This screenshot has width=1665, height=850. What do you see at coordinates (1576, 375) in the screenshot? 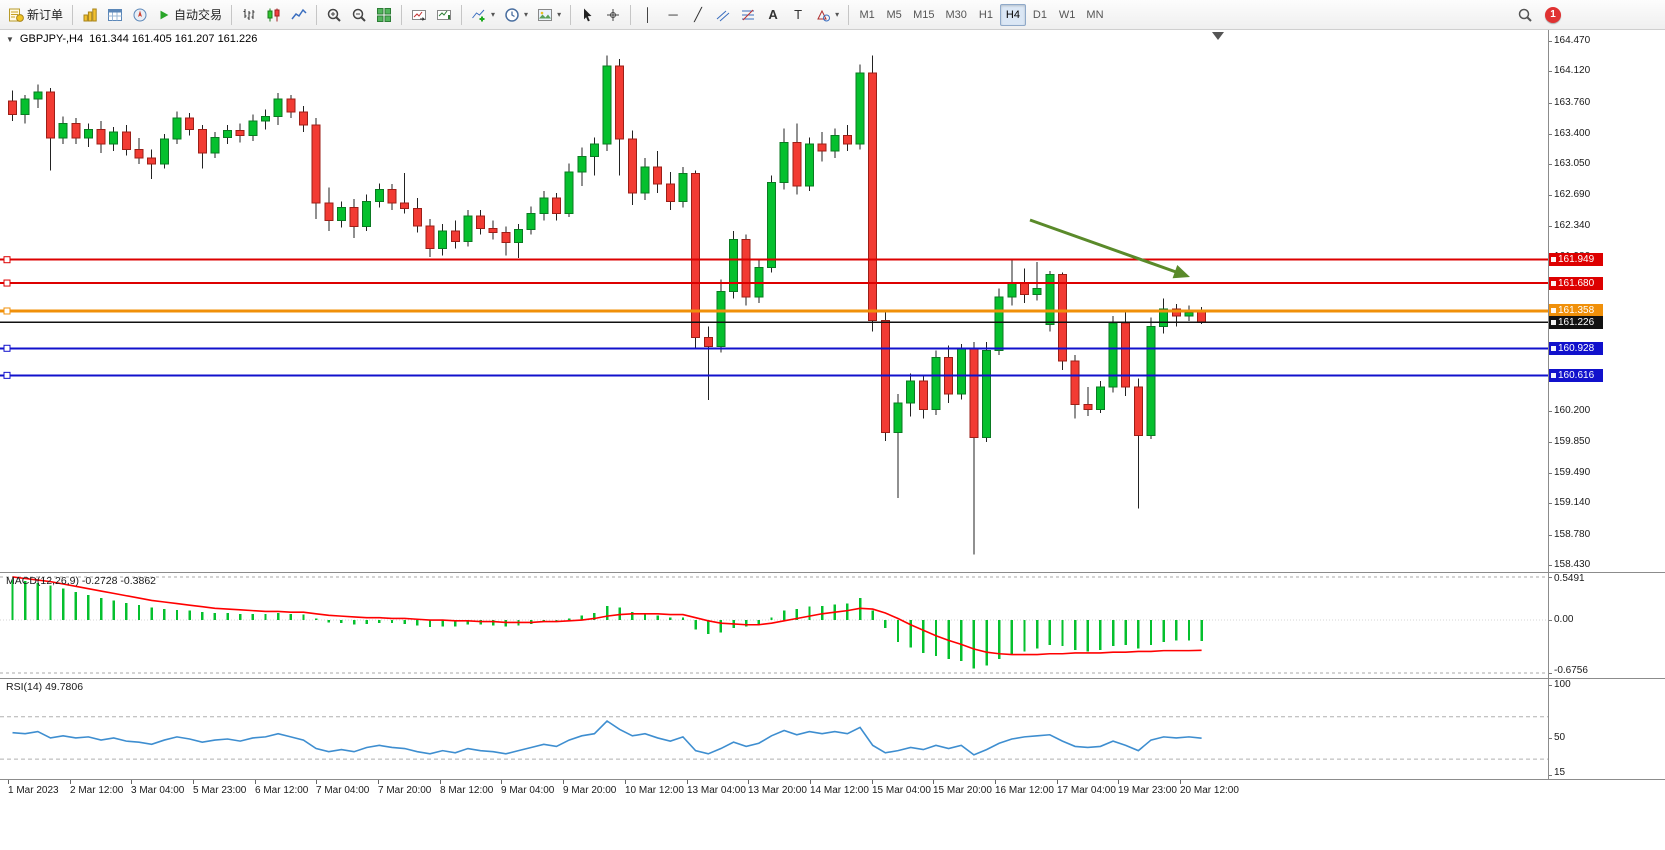
I see `price-badge-160.616: 160.616` at bounding box center [1576, 375].